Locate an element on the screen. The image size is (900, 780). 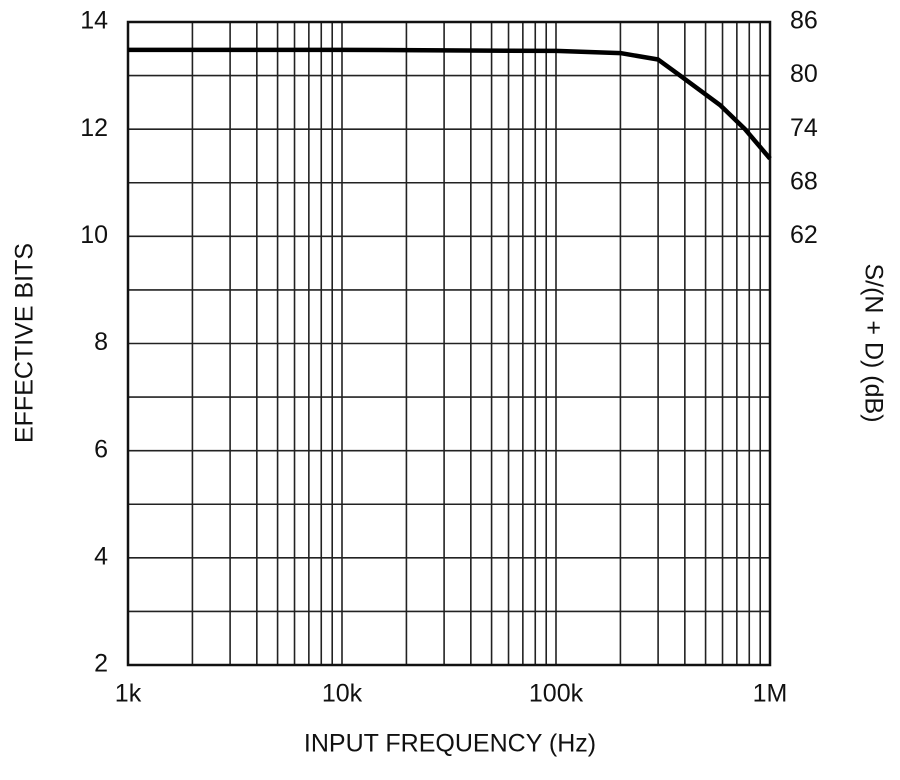
y-tick-label: 2 is located at coordinates (101, 664).